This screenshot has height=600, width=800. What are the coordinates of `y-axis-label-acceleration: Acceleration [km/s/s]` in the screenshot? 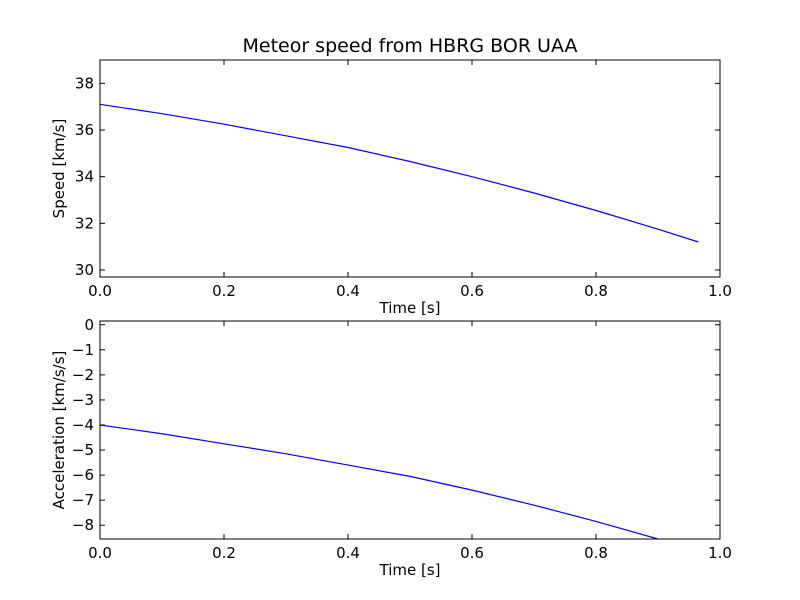 It's located at (59, 430).